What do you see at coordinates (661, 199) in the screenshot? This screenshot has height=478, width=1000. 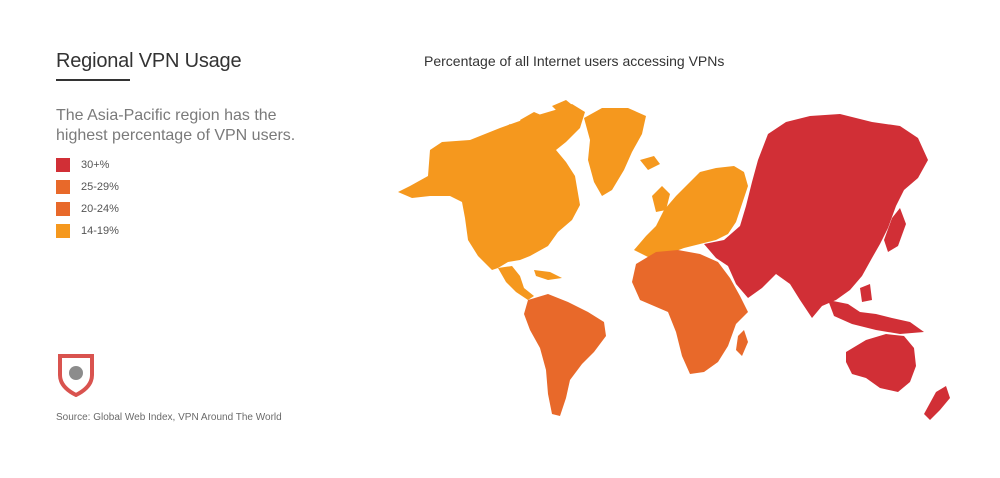 I see `region-british-isles` at bounding box center [661, 199].